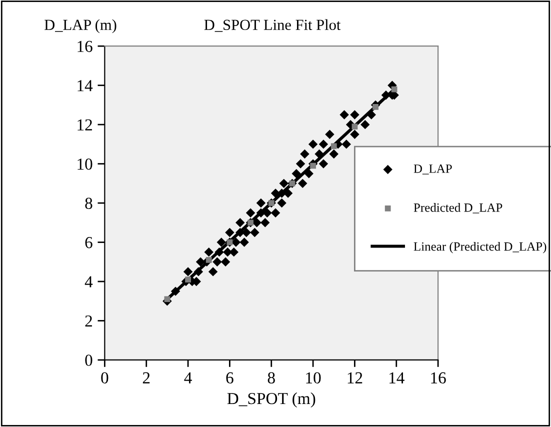 The image size is (551, 427). What do you see at coordinates (438, 378) in the screenshot?
I see `x-tick-label: 16` at bounding box center [438, 378].